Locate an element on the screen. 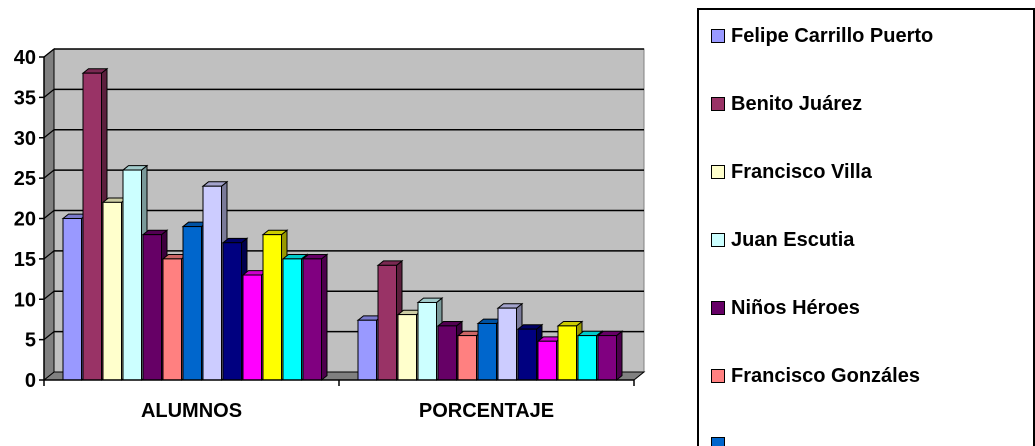  legend-label: Felipe Carrillo Puerto is located at coordinates (832, 35).